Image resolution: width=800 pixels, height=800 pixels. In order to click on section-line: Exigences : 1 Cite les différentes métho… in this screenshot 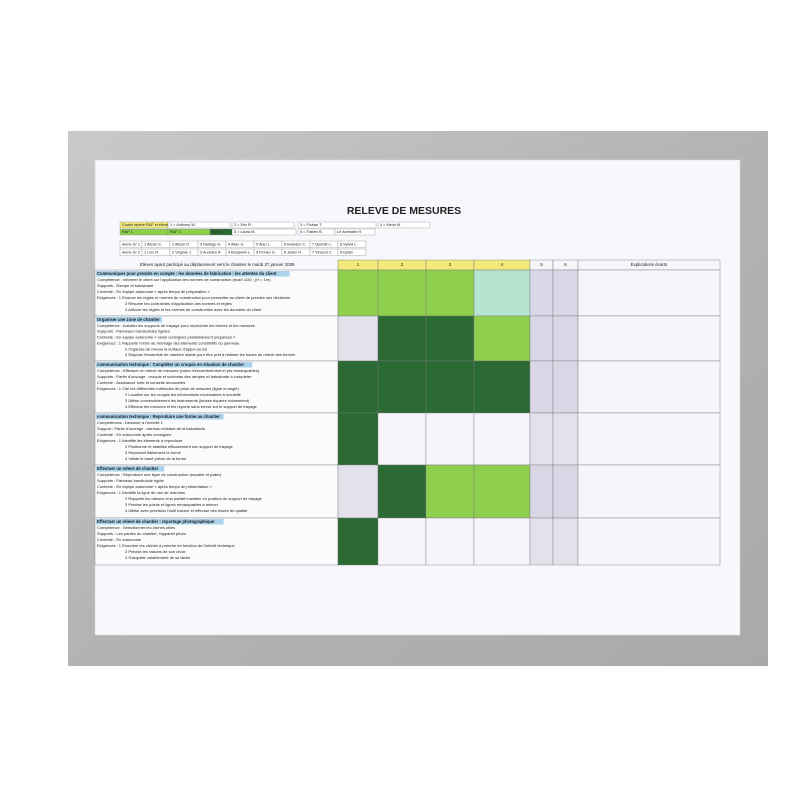, I will do `click(168, 388)`.